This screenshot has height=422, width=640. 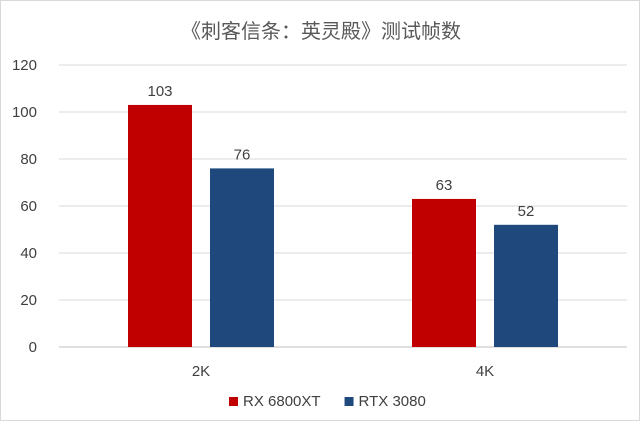 What do you see at coordinates (327, 401) in the screenshot?
I see `legend: RX 6800XT RTX 3080` at bounding box center [327, 401].